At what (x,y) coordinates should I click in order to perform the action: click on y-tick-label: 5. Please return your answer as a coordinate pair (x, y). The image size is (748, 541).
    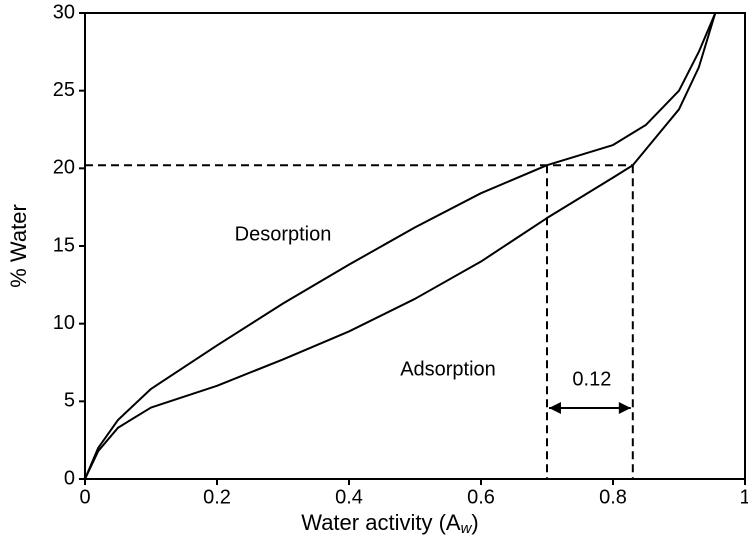
    Looking at the image, I should click on (69, 401).